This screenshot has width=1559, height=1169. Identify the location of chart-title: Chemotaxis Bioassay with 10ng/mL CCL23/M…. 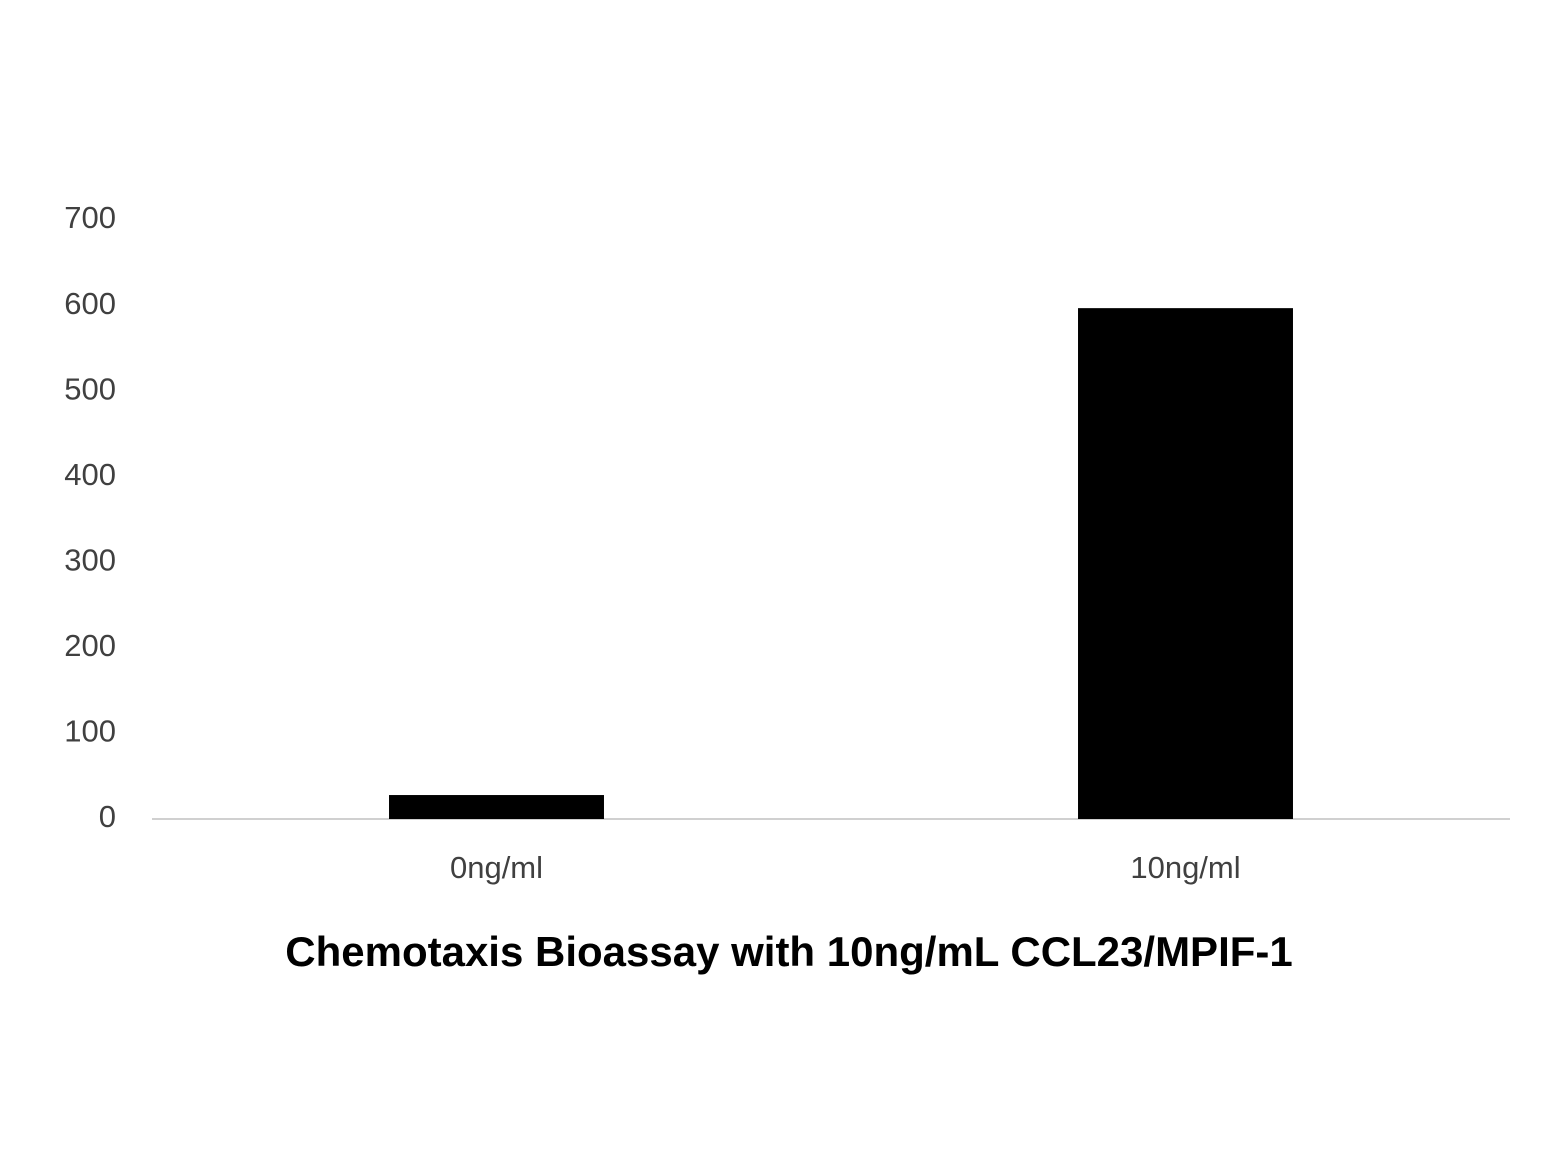
(789, 951).